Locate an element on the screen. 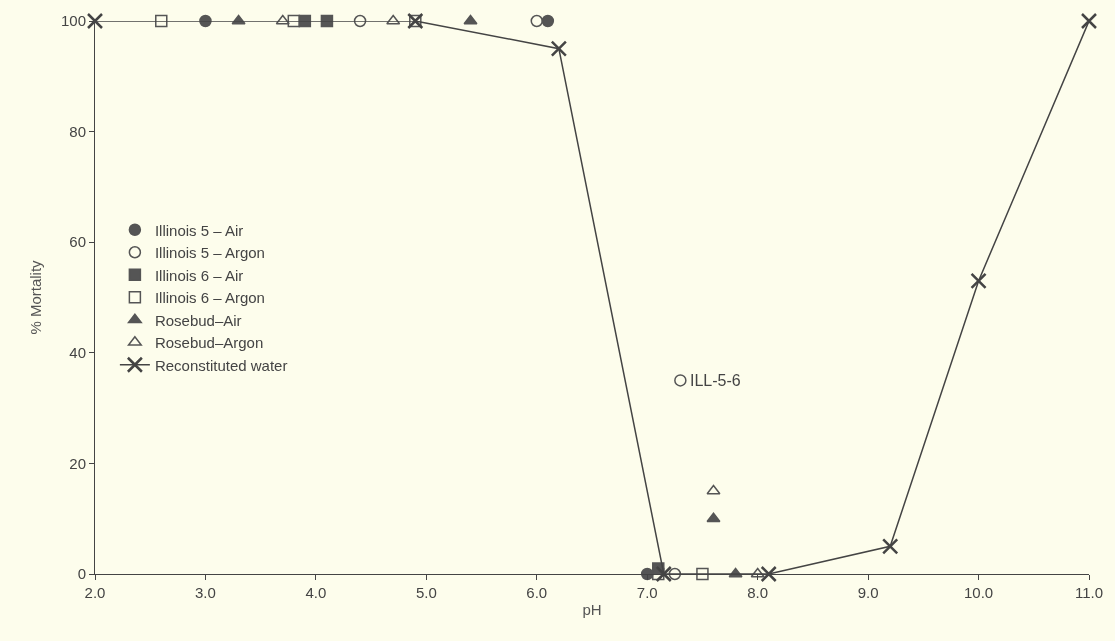 This screenshot has height=641, width=1115. y-tick-label: 20 is located at coordinates (77, 463).